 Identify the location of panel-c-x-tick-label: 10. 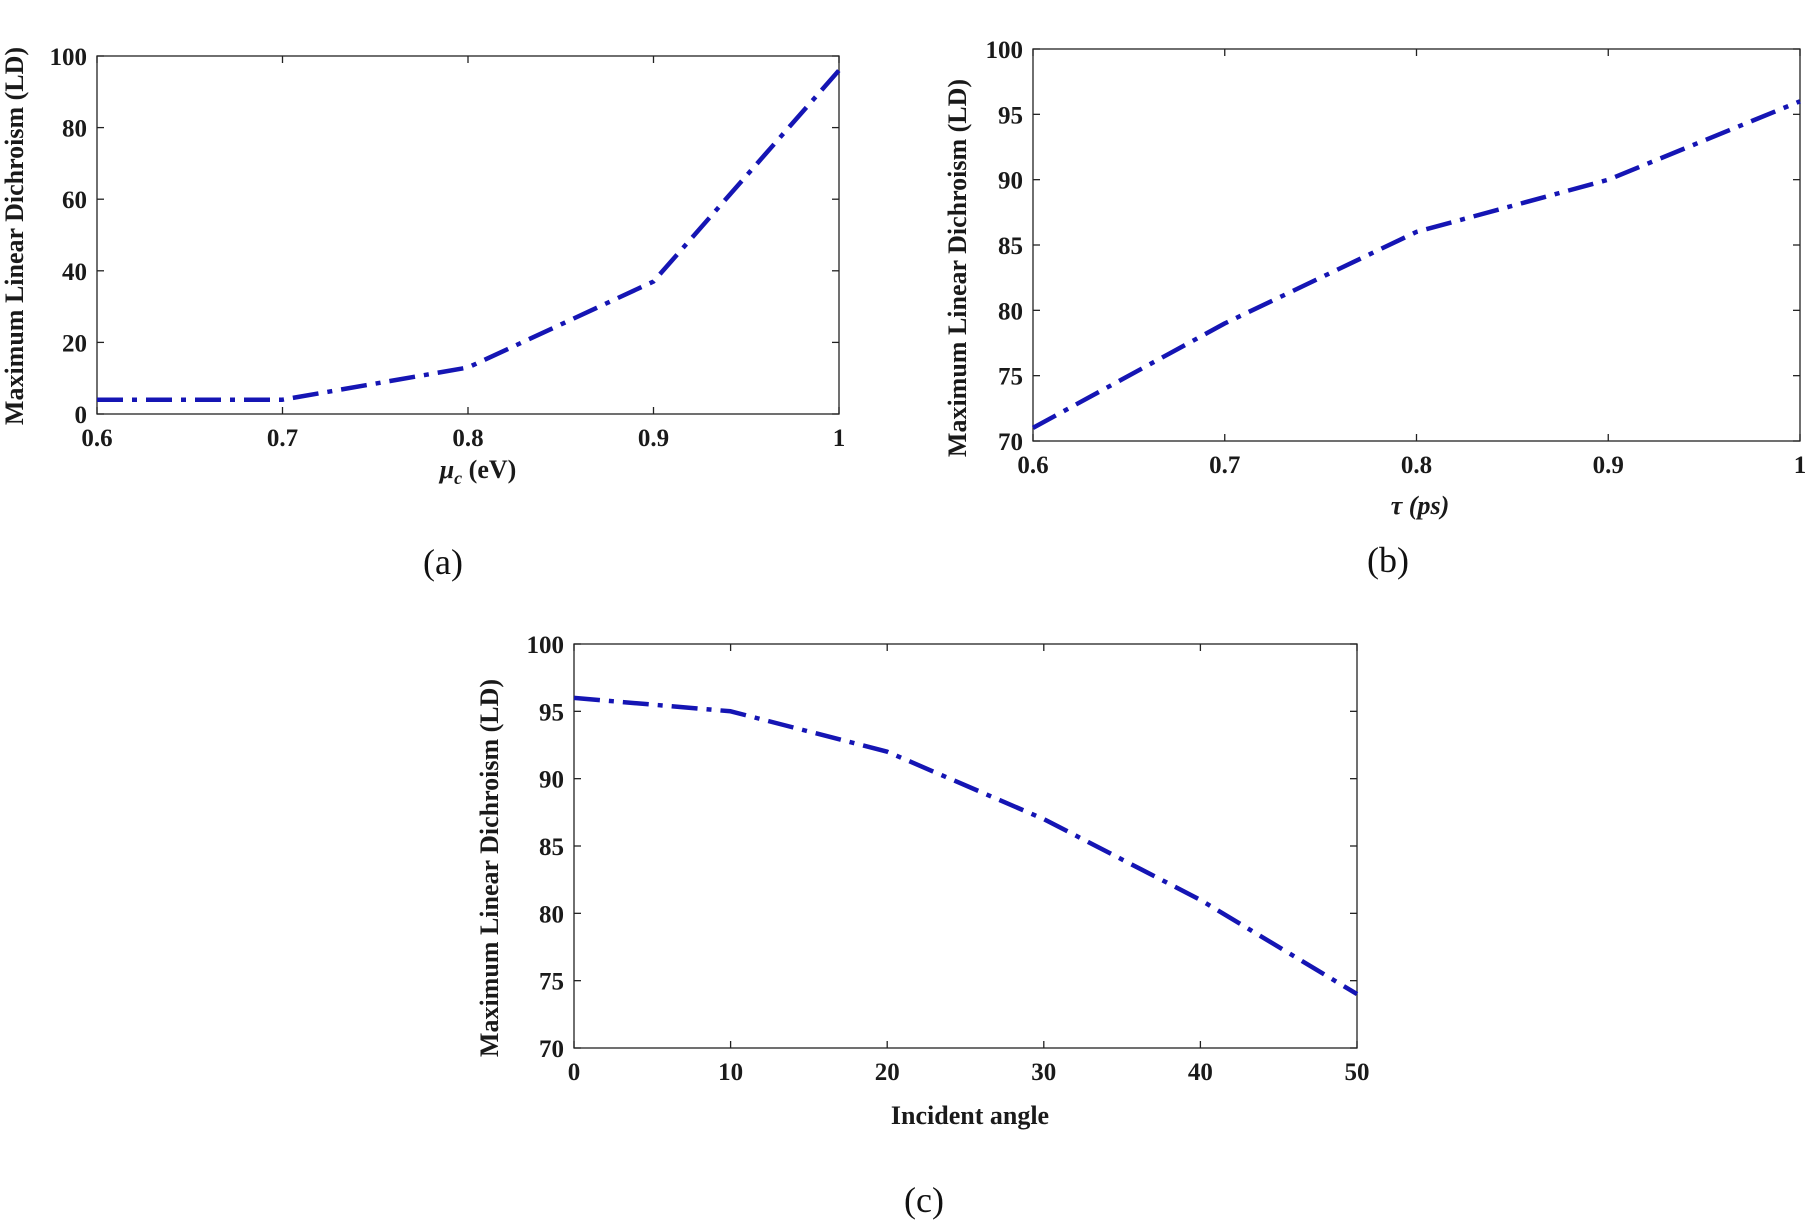
(730, 1072).